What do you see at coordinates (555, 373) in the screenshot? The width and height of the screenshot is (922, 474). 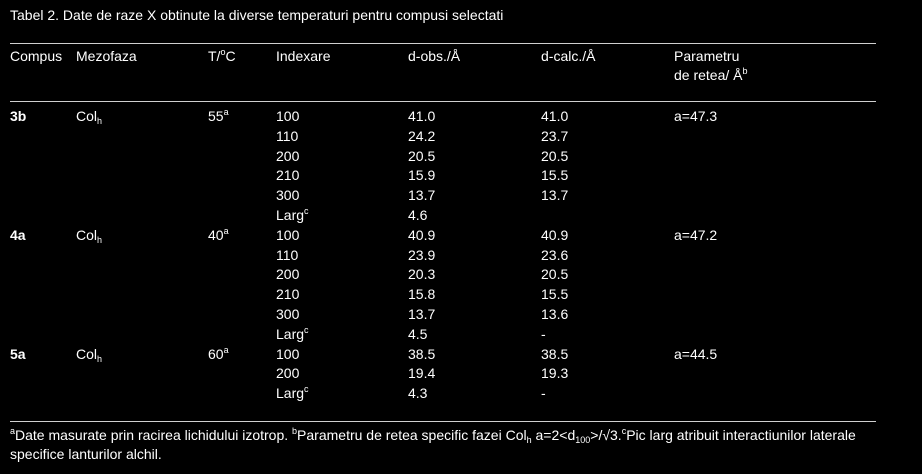 I see `d-calc-cell: 19.3` at bounding box center [555, 373].